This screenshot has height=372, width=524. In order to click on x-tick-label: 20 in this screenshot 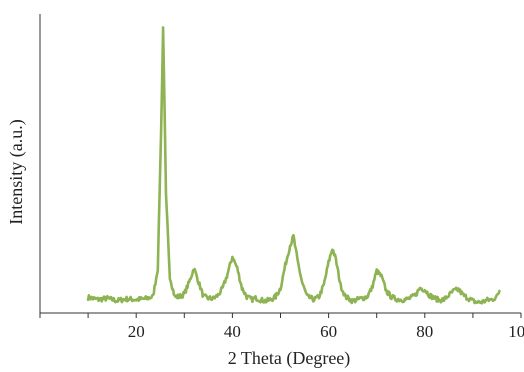, I will do `click(136, 331)`.